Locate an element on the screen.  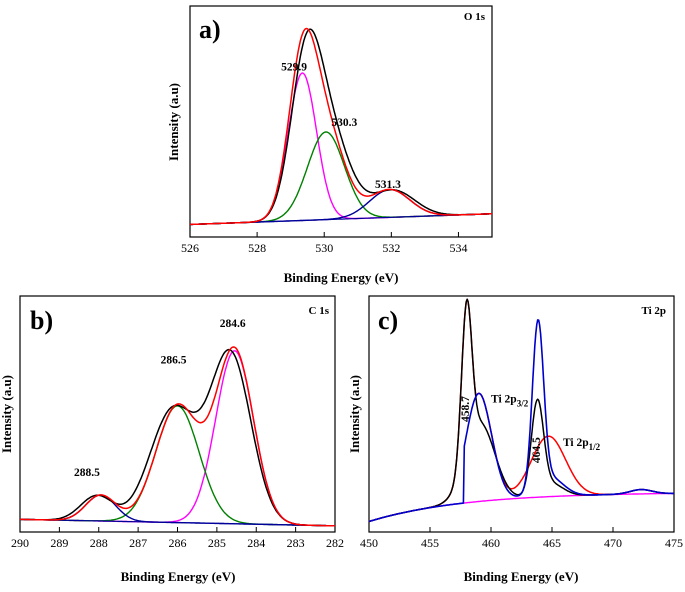
panel-b-curves is located at coordinates (177, 436).